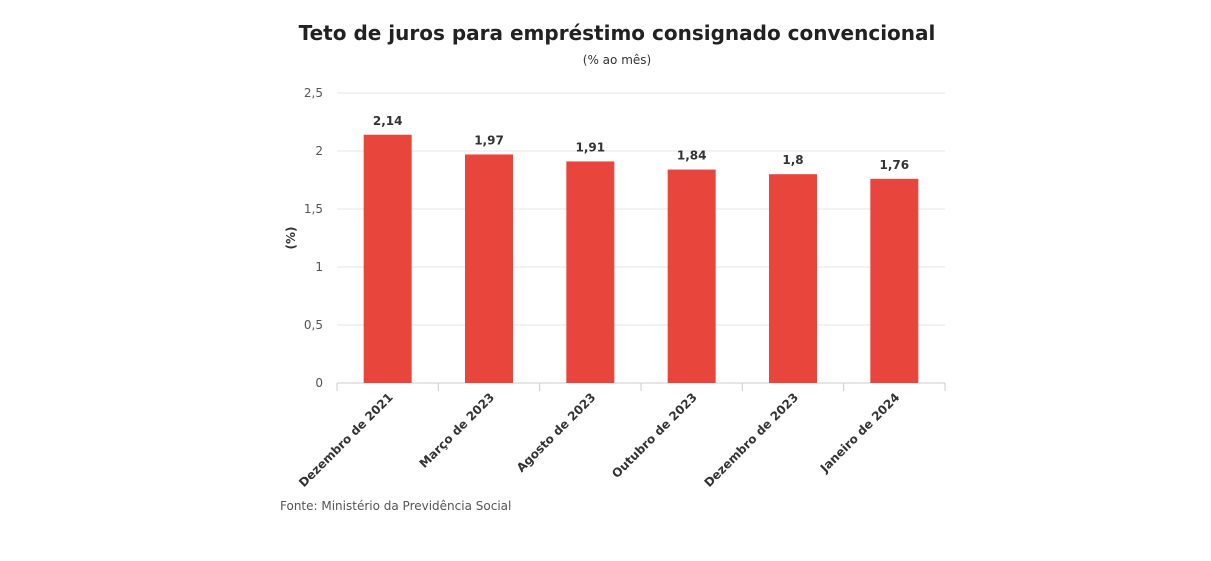  What do you see at coordinates (617, 60) in the screenshot?
I see `chart-subtitle: (% ao mês)` at bounding box center [617, 60].